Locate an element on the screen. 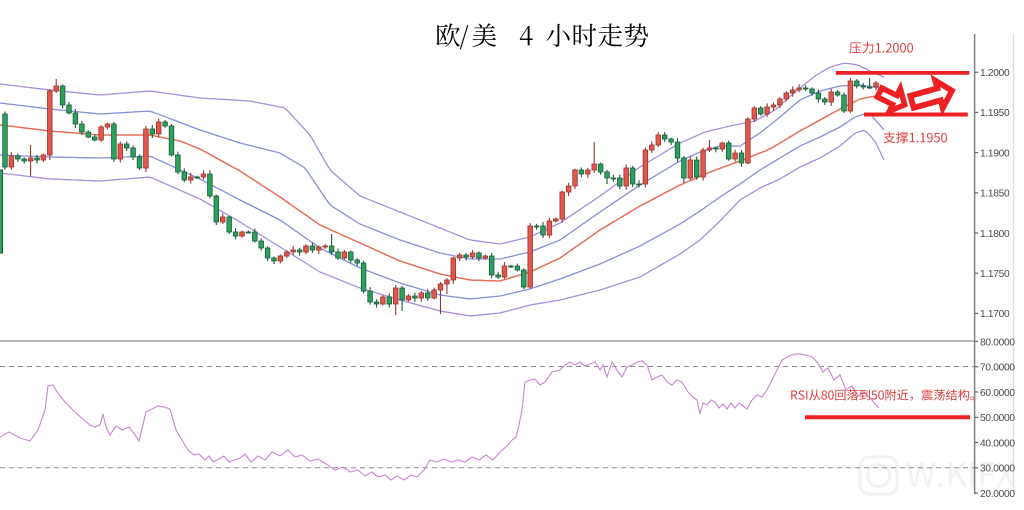  svg-text: 1.1700 is located at coordinates (995, 314).